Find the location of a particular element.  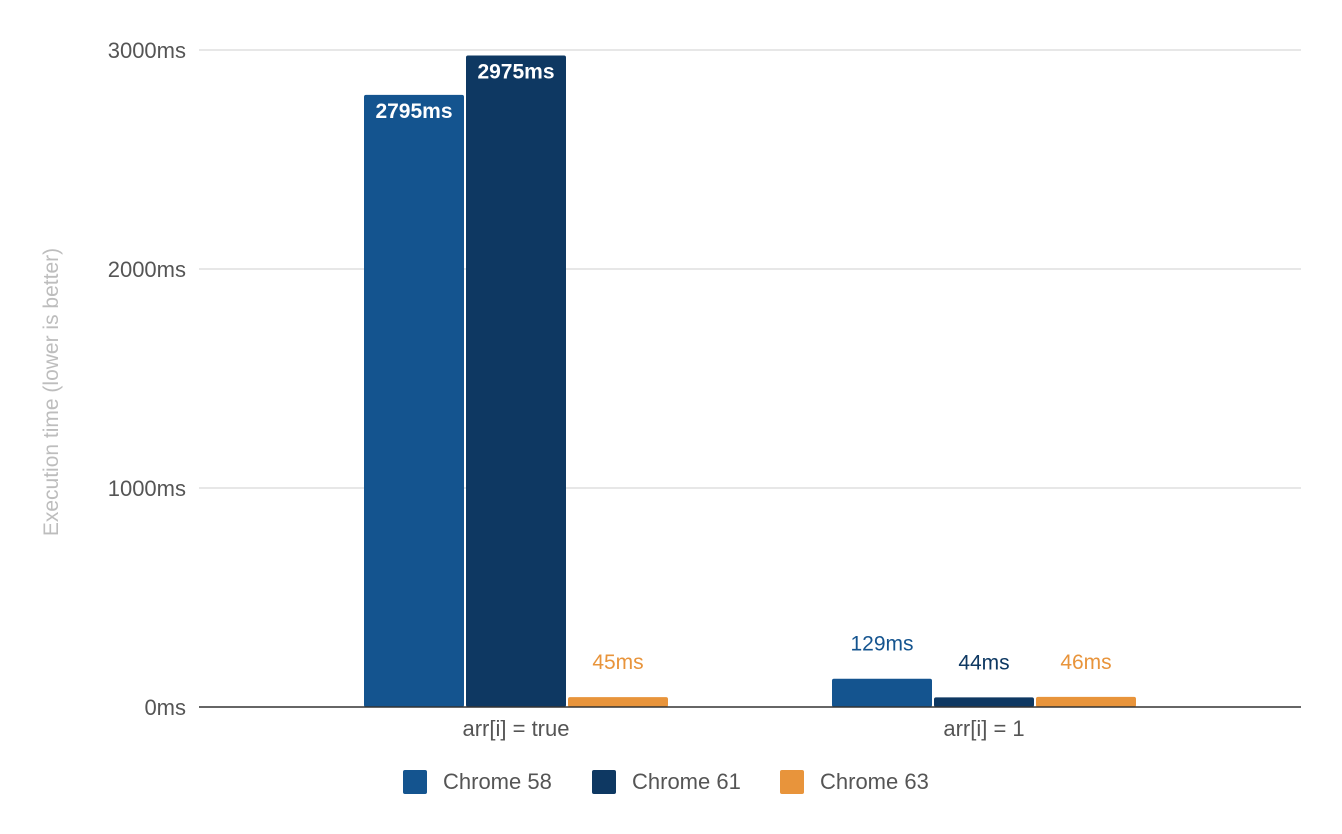

data-label: 129ms is located at coordinates (881, 644).